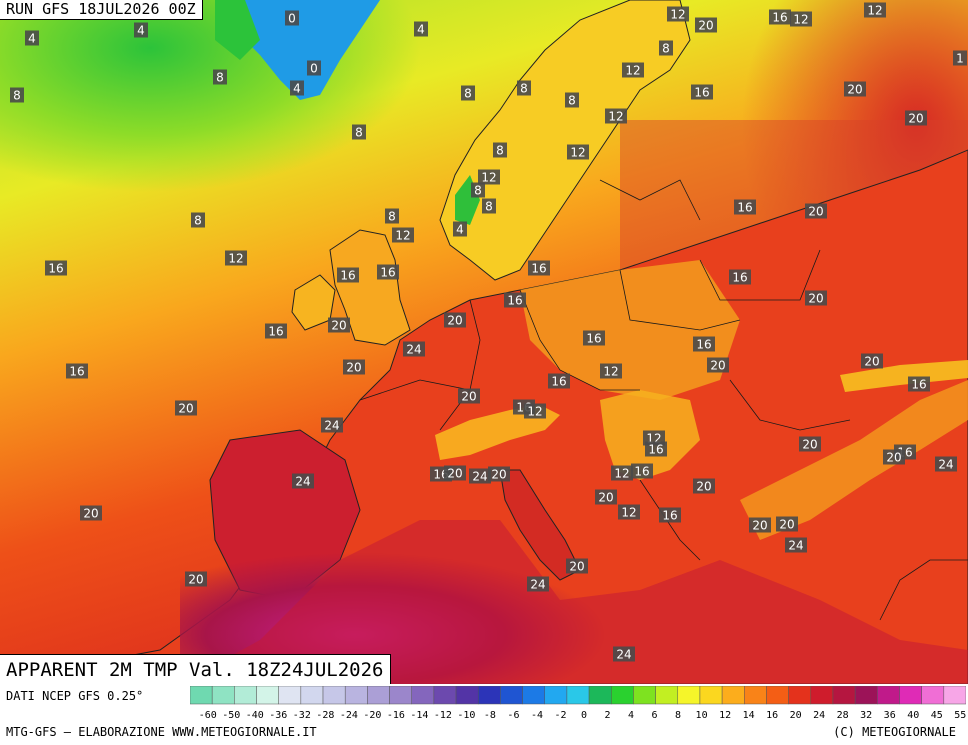  Describe the element at coordinates (231, 715) in the screenshot. I see `legend-label: -50` at that location.